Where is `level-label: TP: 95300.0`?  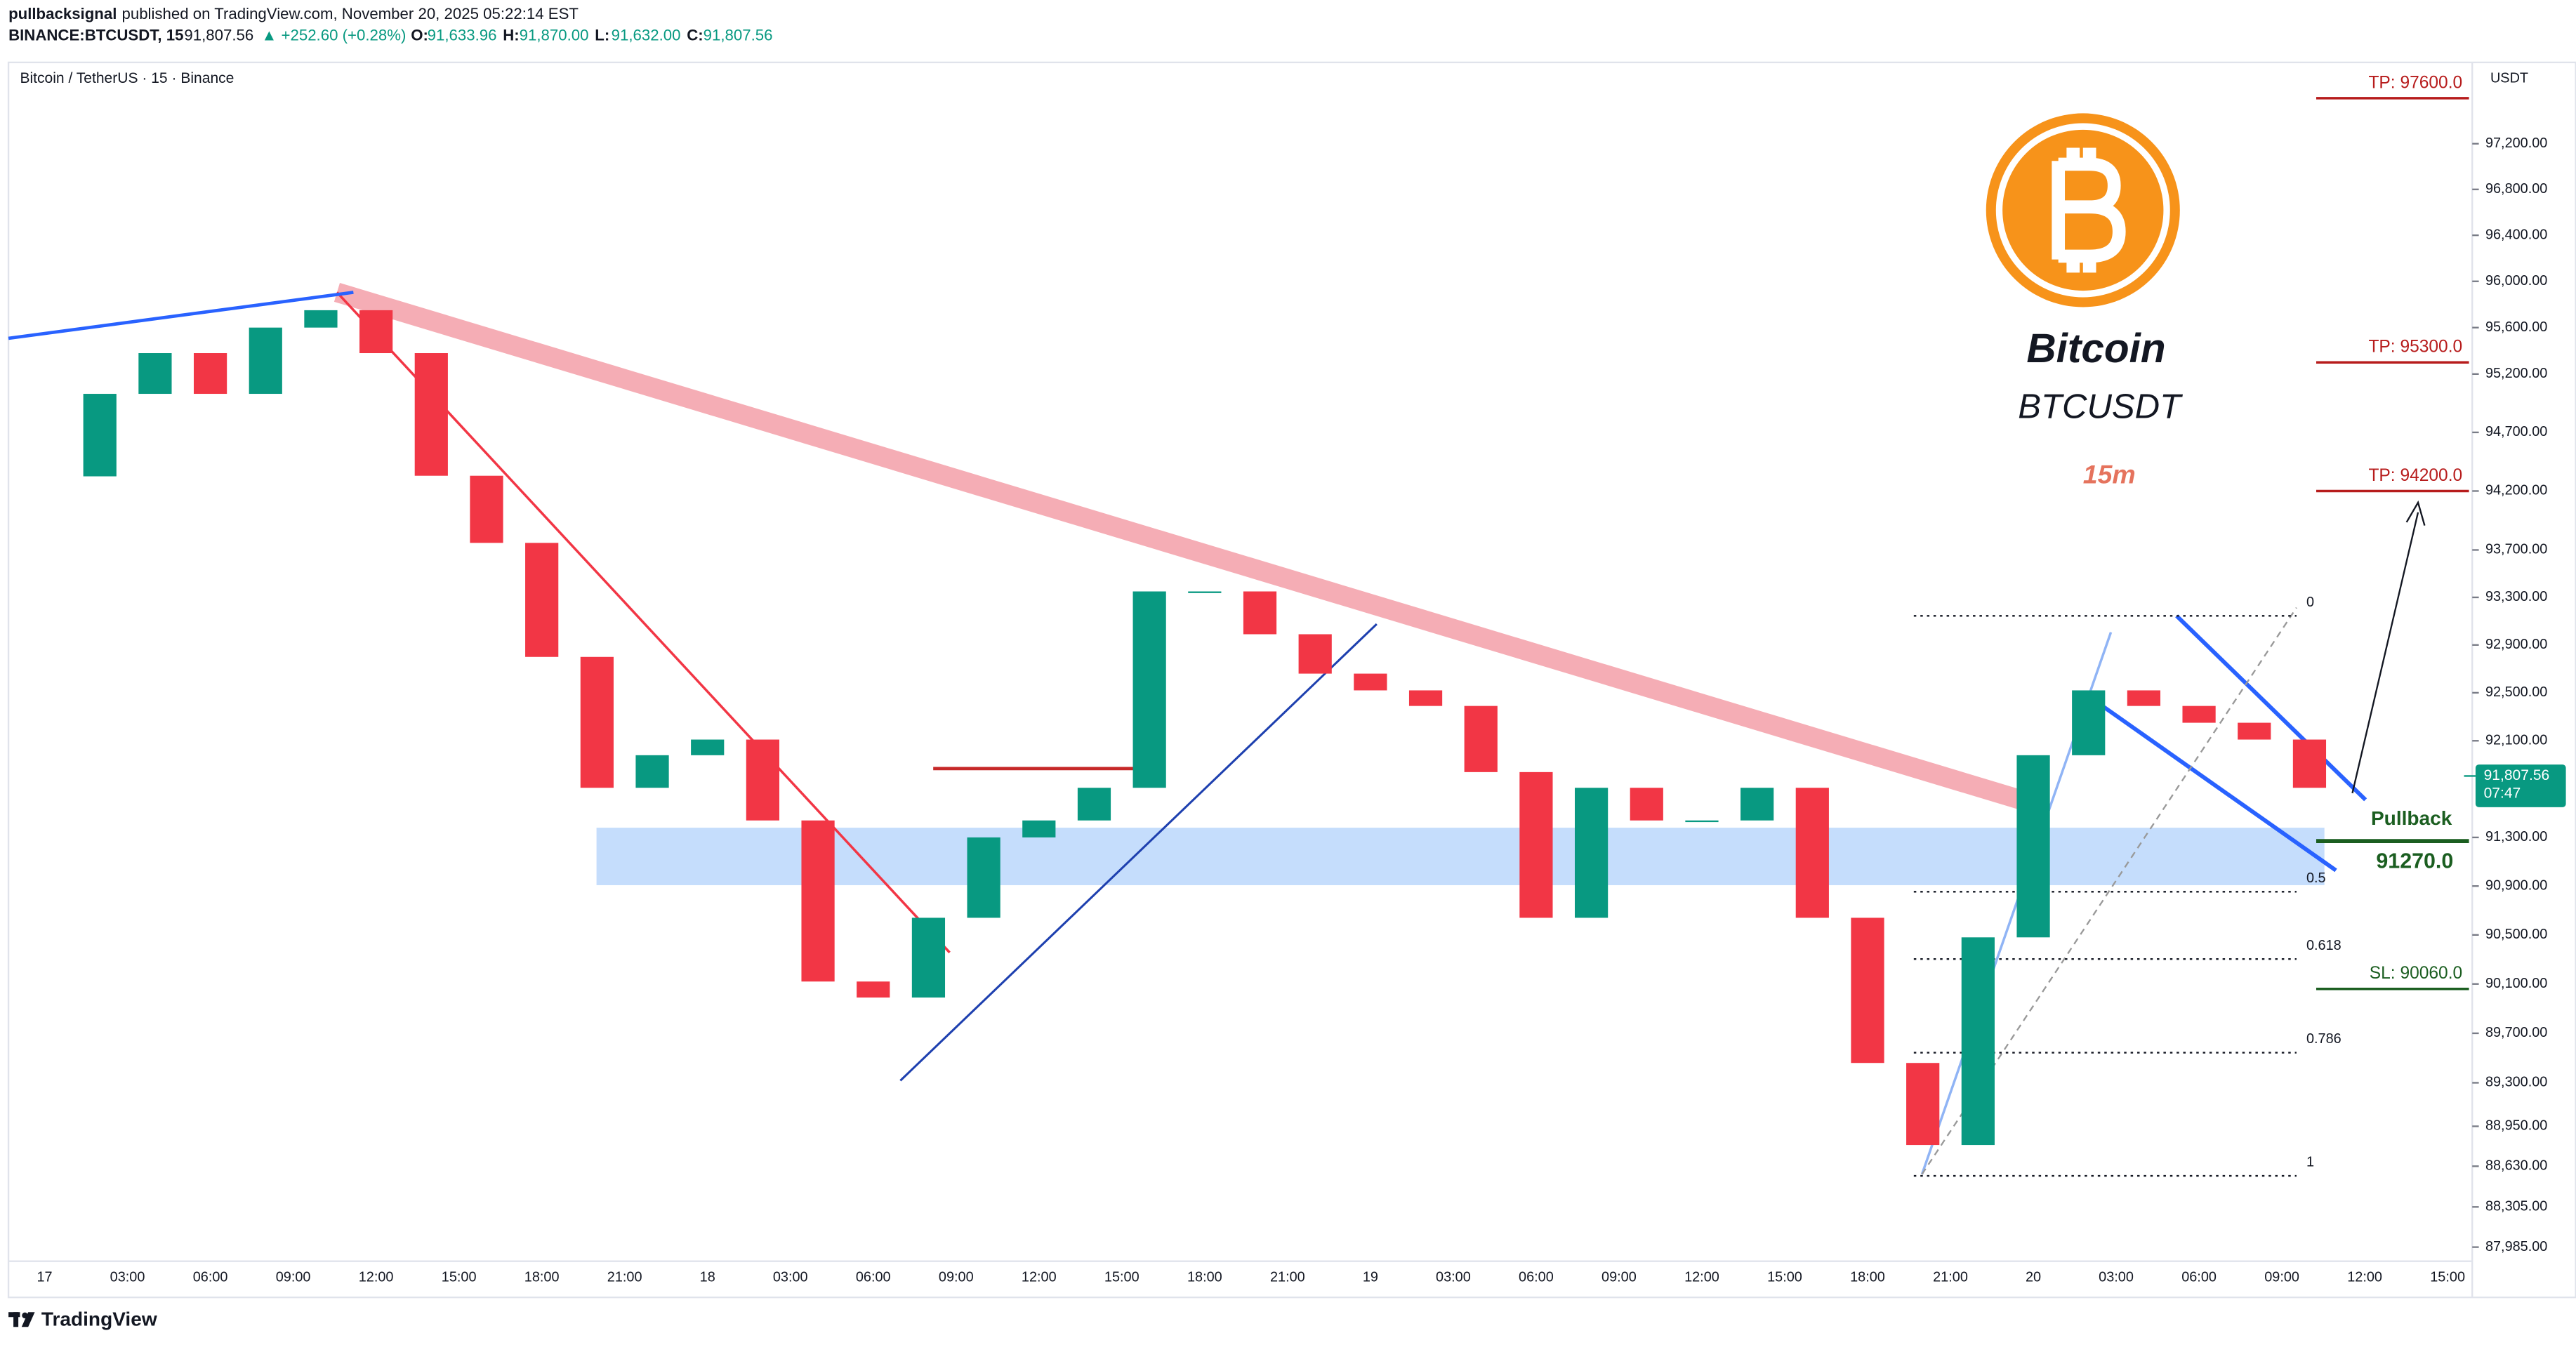
level-label: TP: 95300.0 is located at coordinates (2415, 348).